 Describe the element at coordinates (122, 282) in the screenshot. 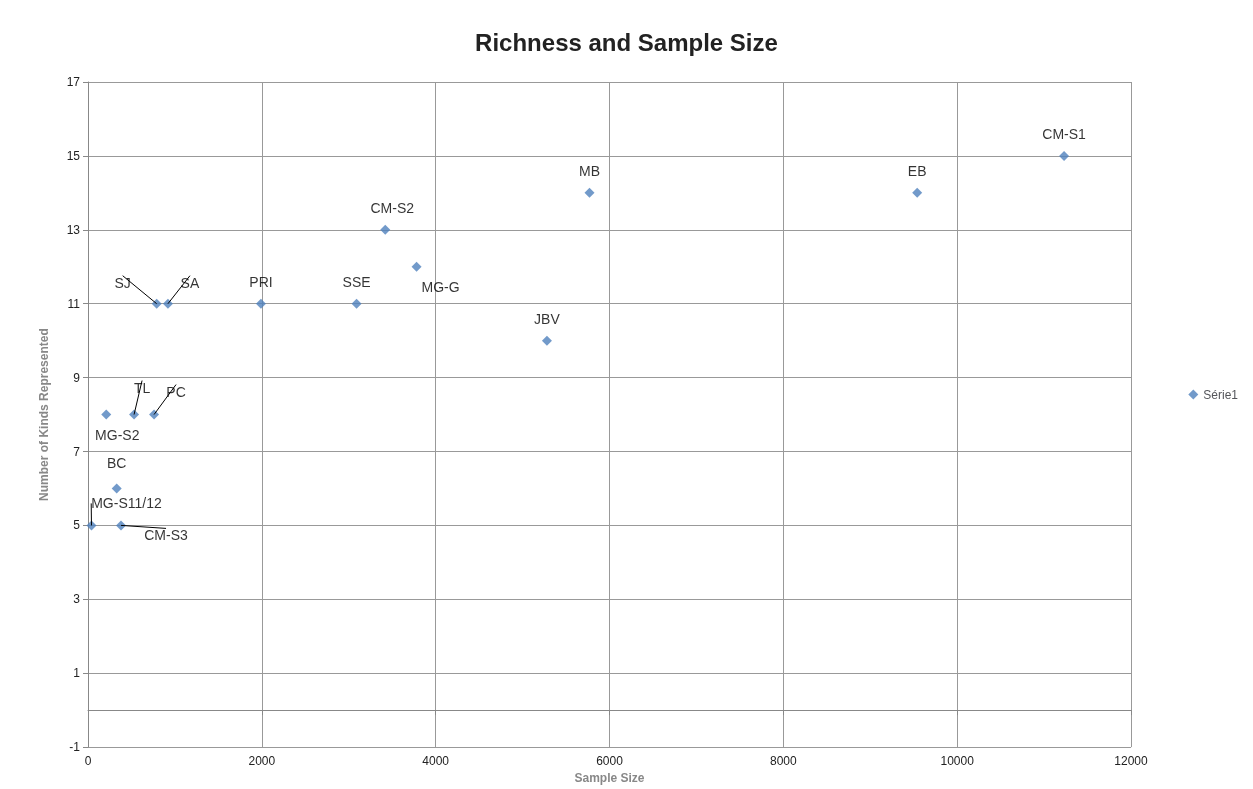

I see `annotation: SJ` at that location.